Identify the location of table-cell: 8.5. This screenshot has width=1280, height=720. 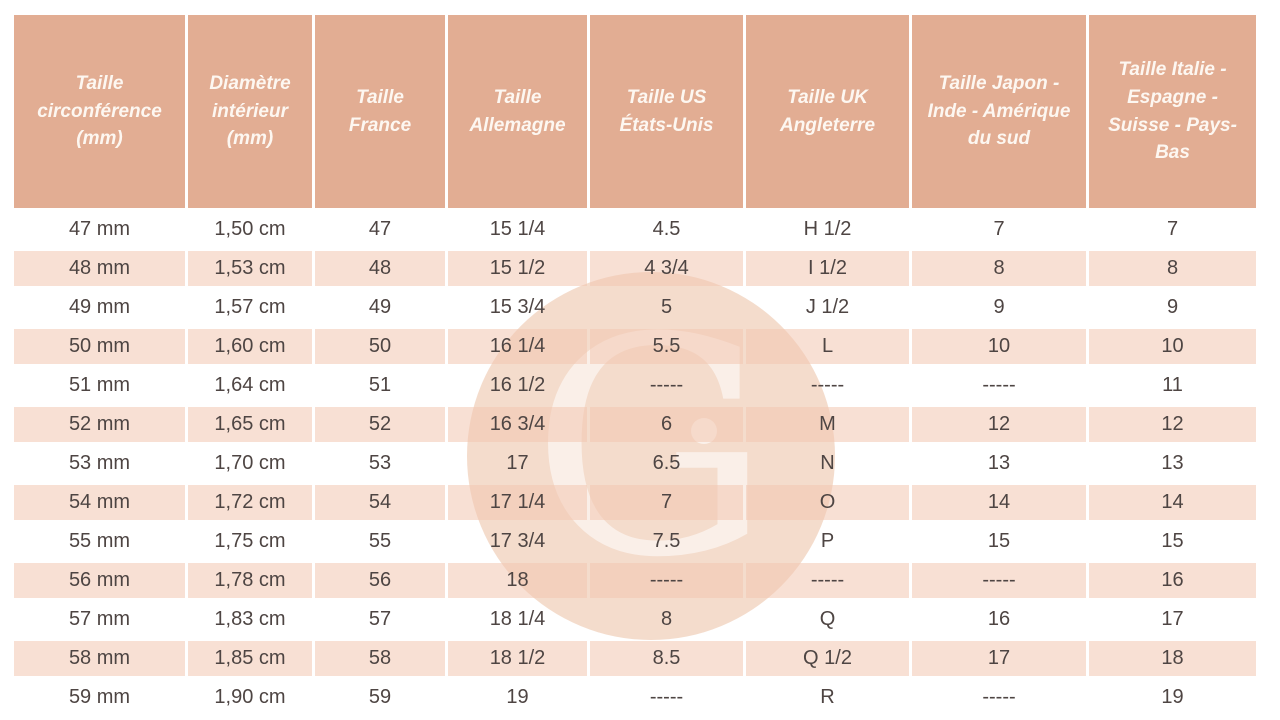
(666, 658).